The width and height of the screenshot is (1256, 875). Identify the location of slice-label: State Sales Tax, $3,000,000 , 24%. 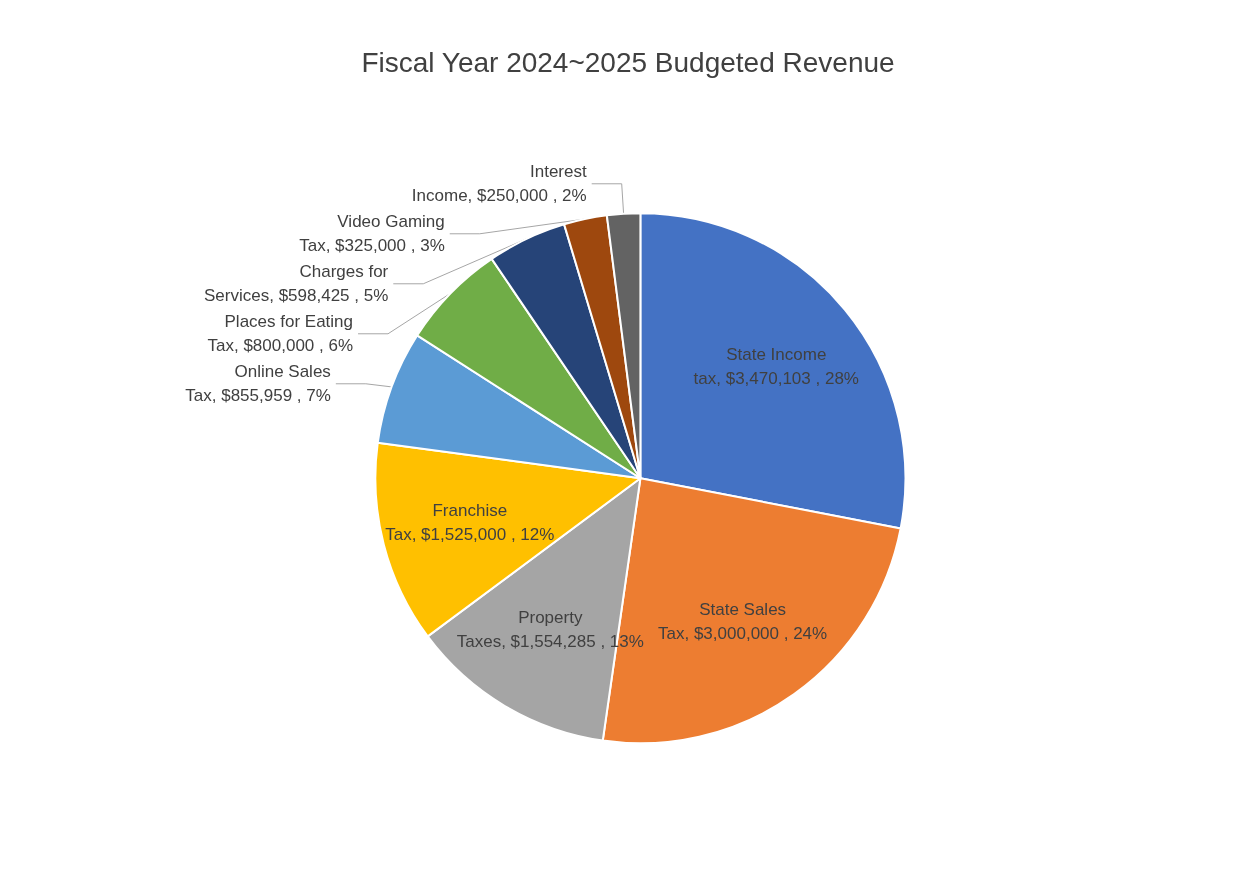
(743, 622).